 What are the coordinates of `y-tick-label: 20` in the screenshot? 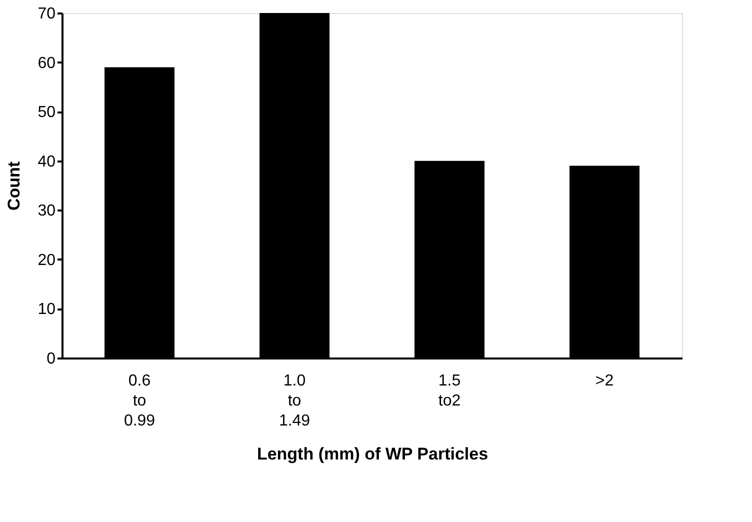 It's located at (47, 260).